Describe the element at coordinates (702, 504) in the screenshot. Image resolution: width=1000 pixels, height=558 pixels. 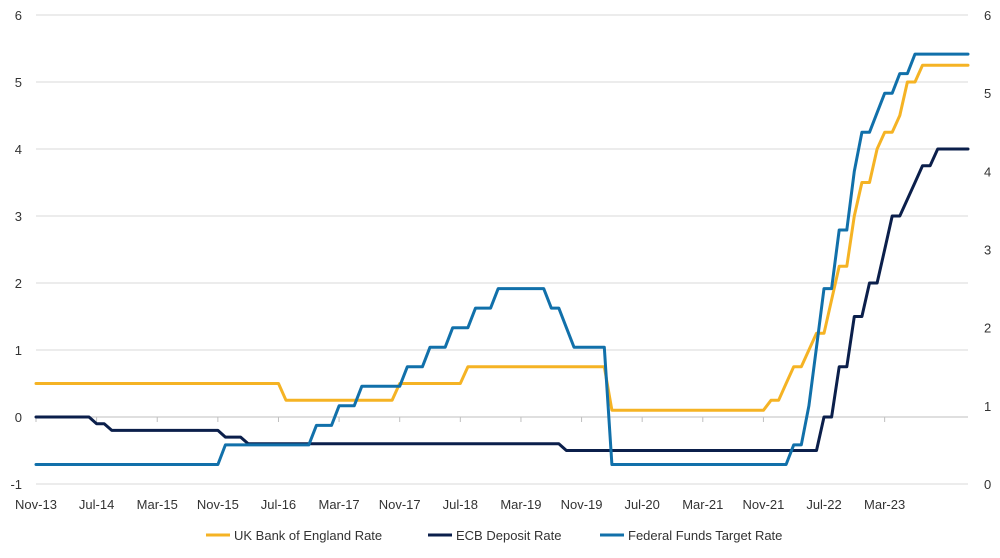
I see `x-tick-label: Mar-21` at that location.